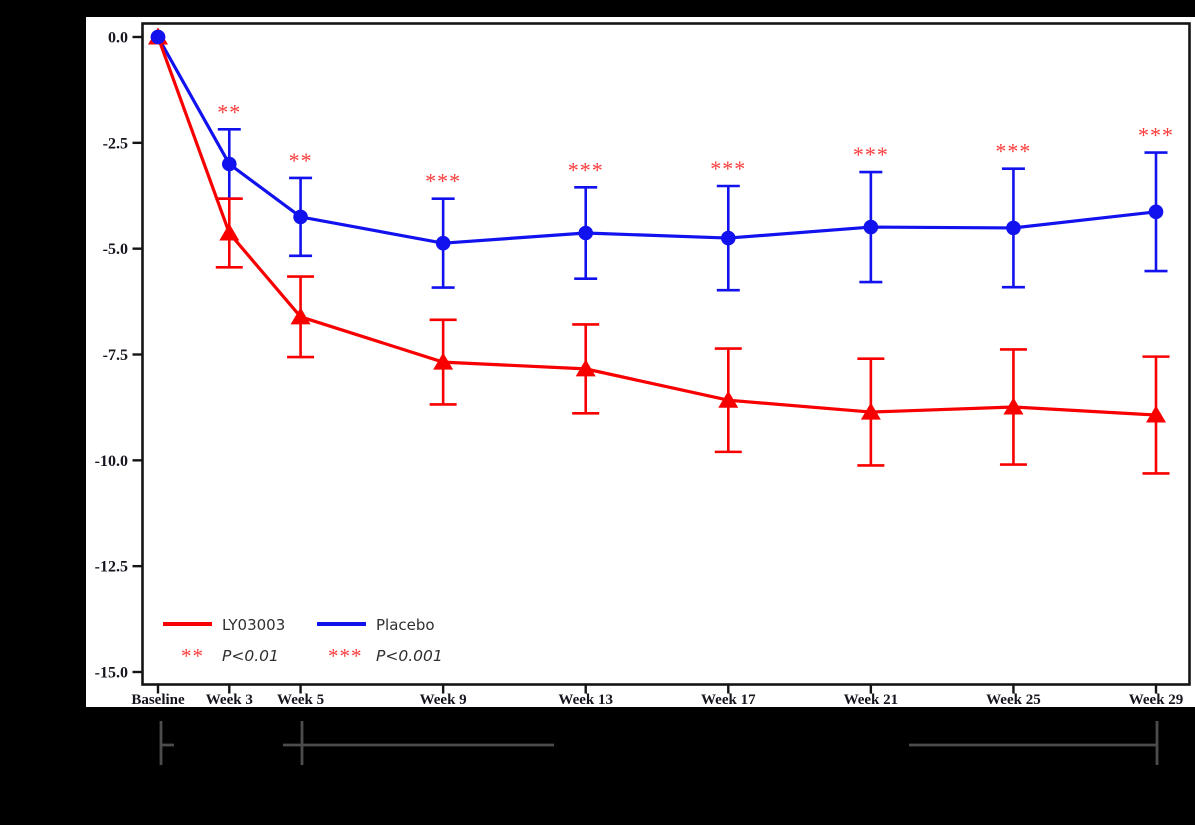  Describe the element at coordinates (115, 355) in the screenshot. I see `y-tick-label: -7.5` at that location.